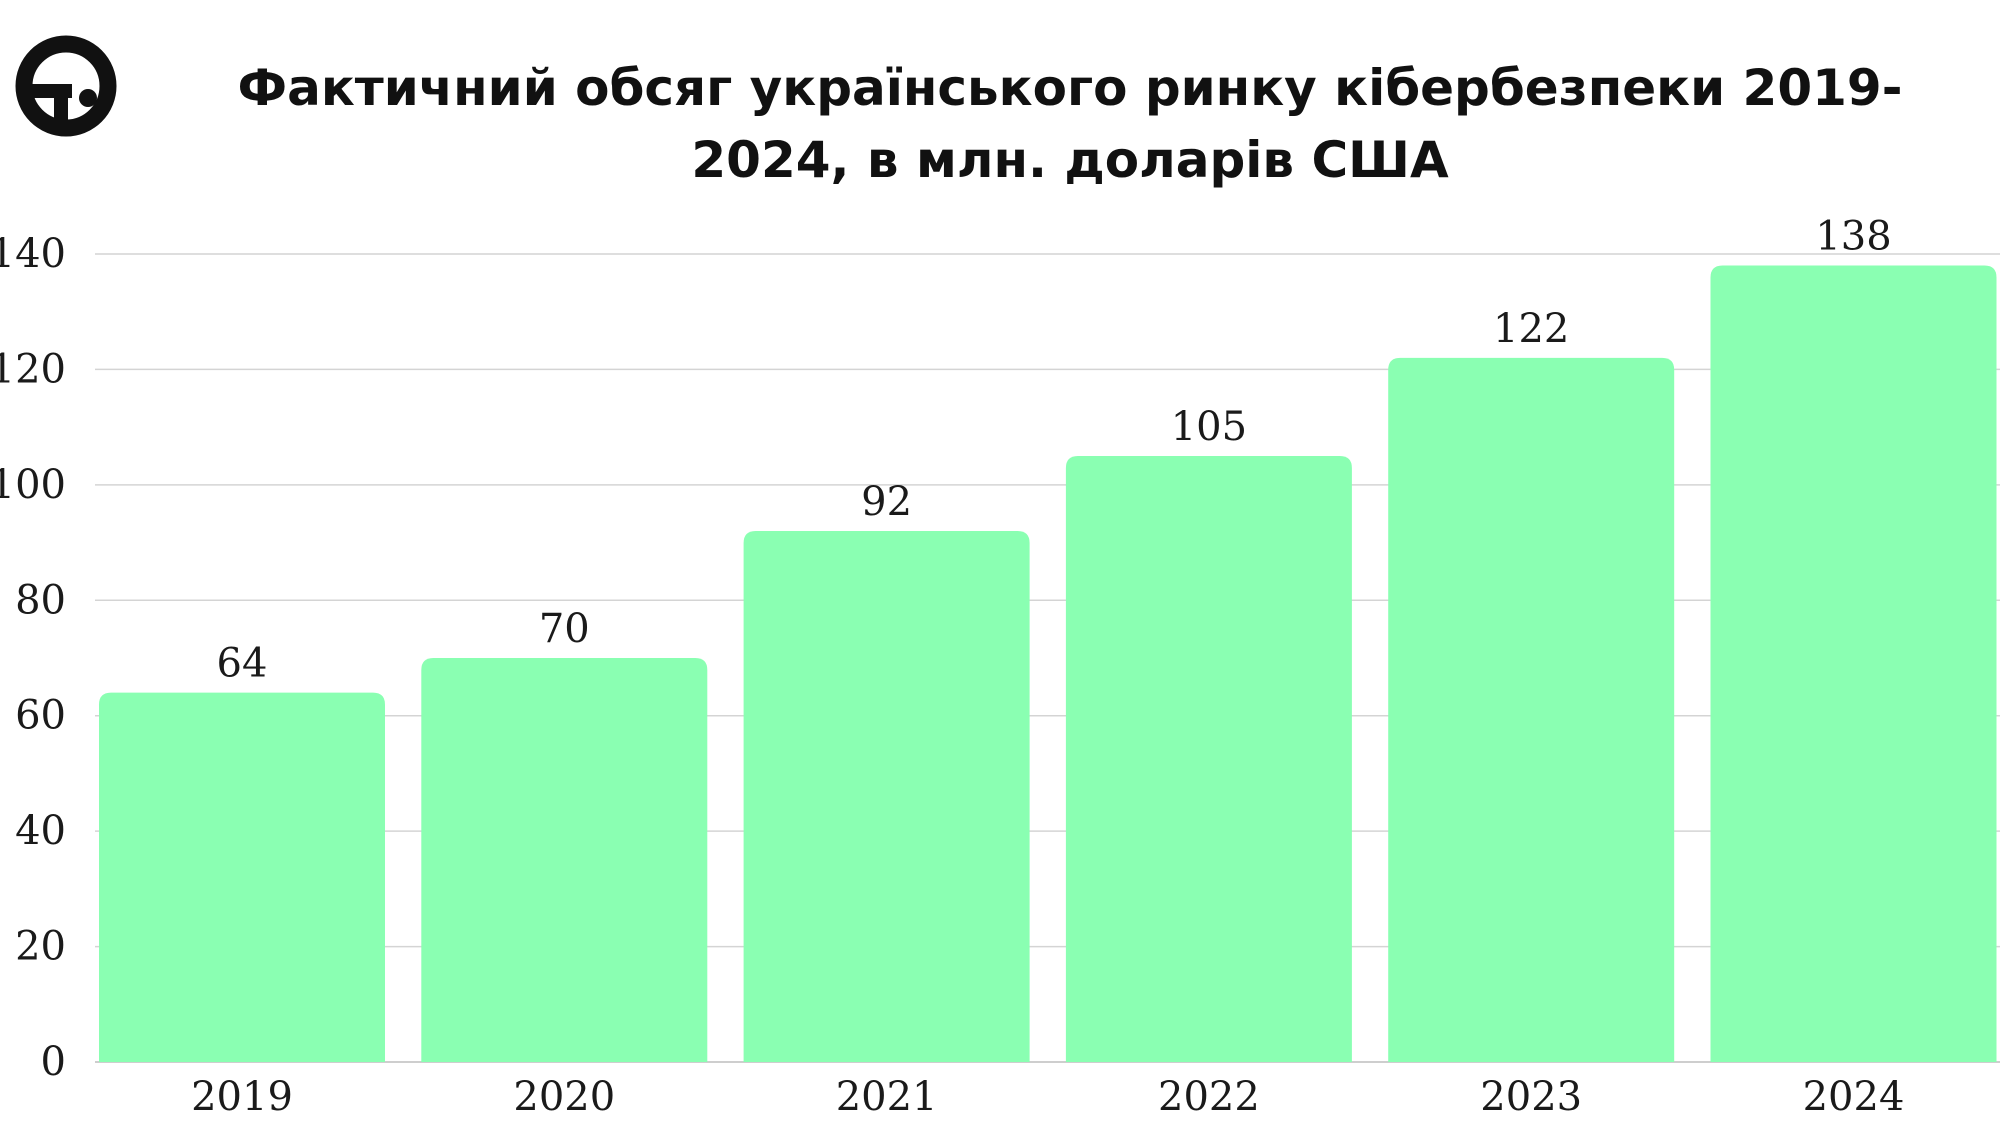  What do you see at coordinates (564, 860) in the screenshot?
I see `bar-2020` at bounding box center [564, 860].